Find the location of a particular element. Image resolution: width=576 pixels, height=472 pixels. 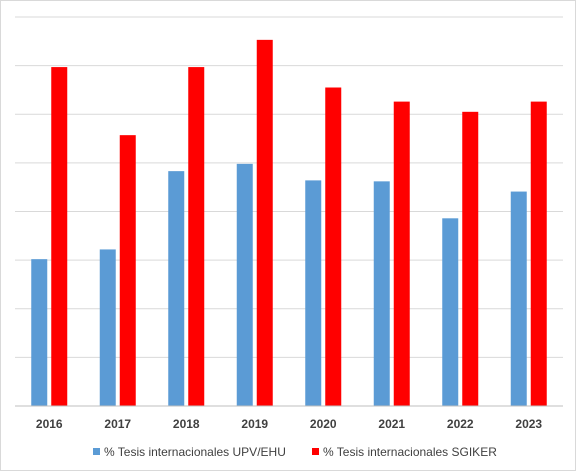

bar-sgiker-2019 is located at coordinates (264, 222).